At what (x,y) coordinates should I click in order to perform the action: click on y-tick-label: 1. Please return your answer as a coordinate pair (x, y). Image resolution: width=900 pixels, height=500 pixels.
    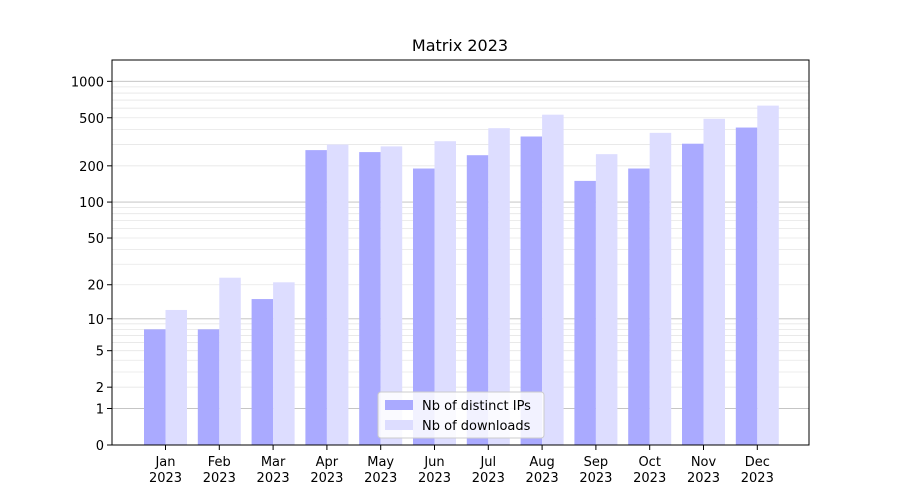
    Looking at the image, I should click on (100, 410).